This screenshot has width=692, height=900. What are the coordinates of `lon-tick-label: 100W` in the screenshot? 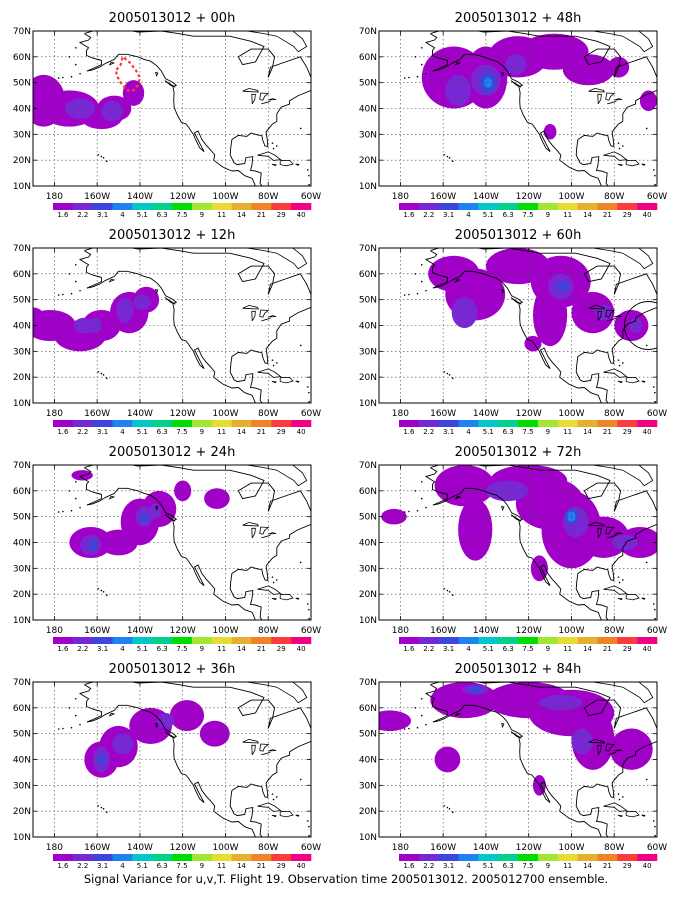 It's located at (571, 414).